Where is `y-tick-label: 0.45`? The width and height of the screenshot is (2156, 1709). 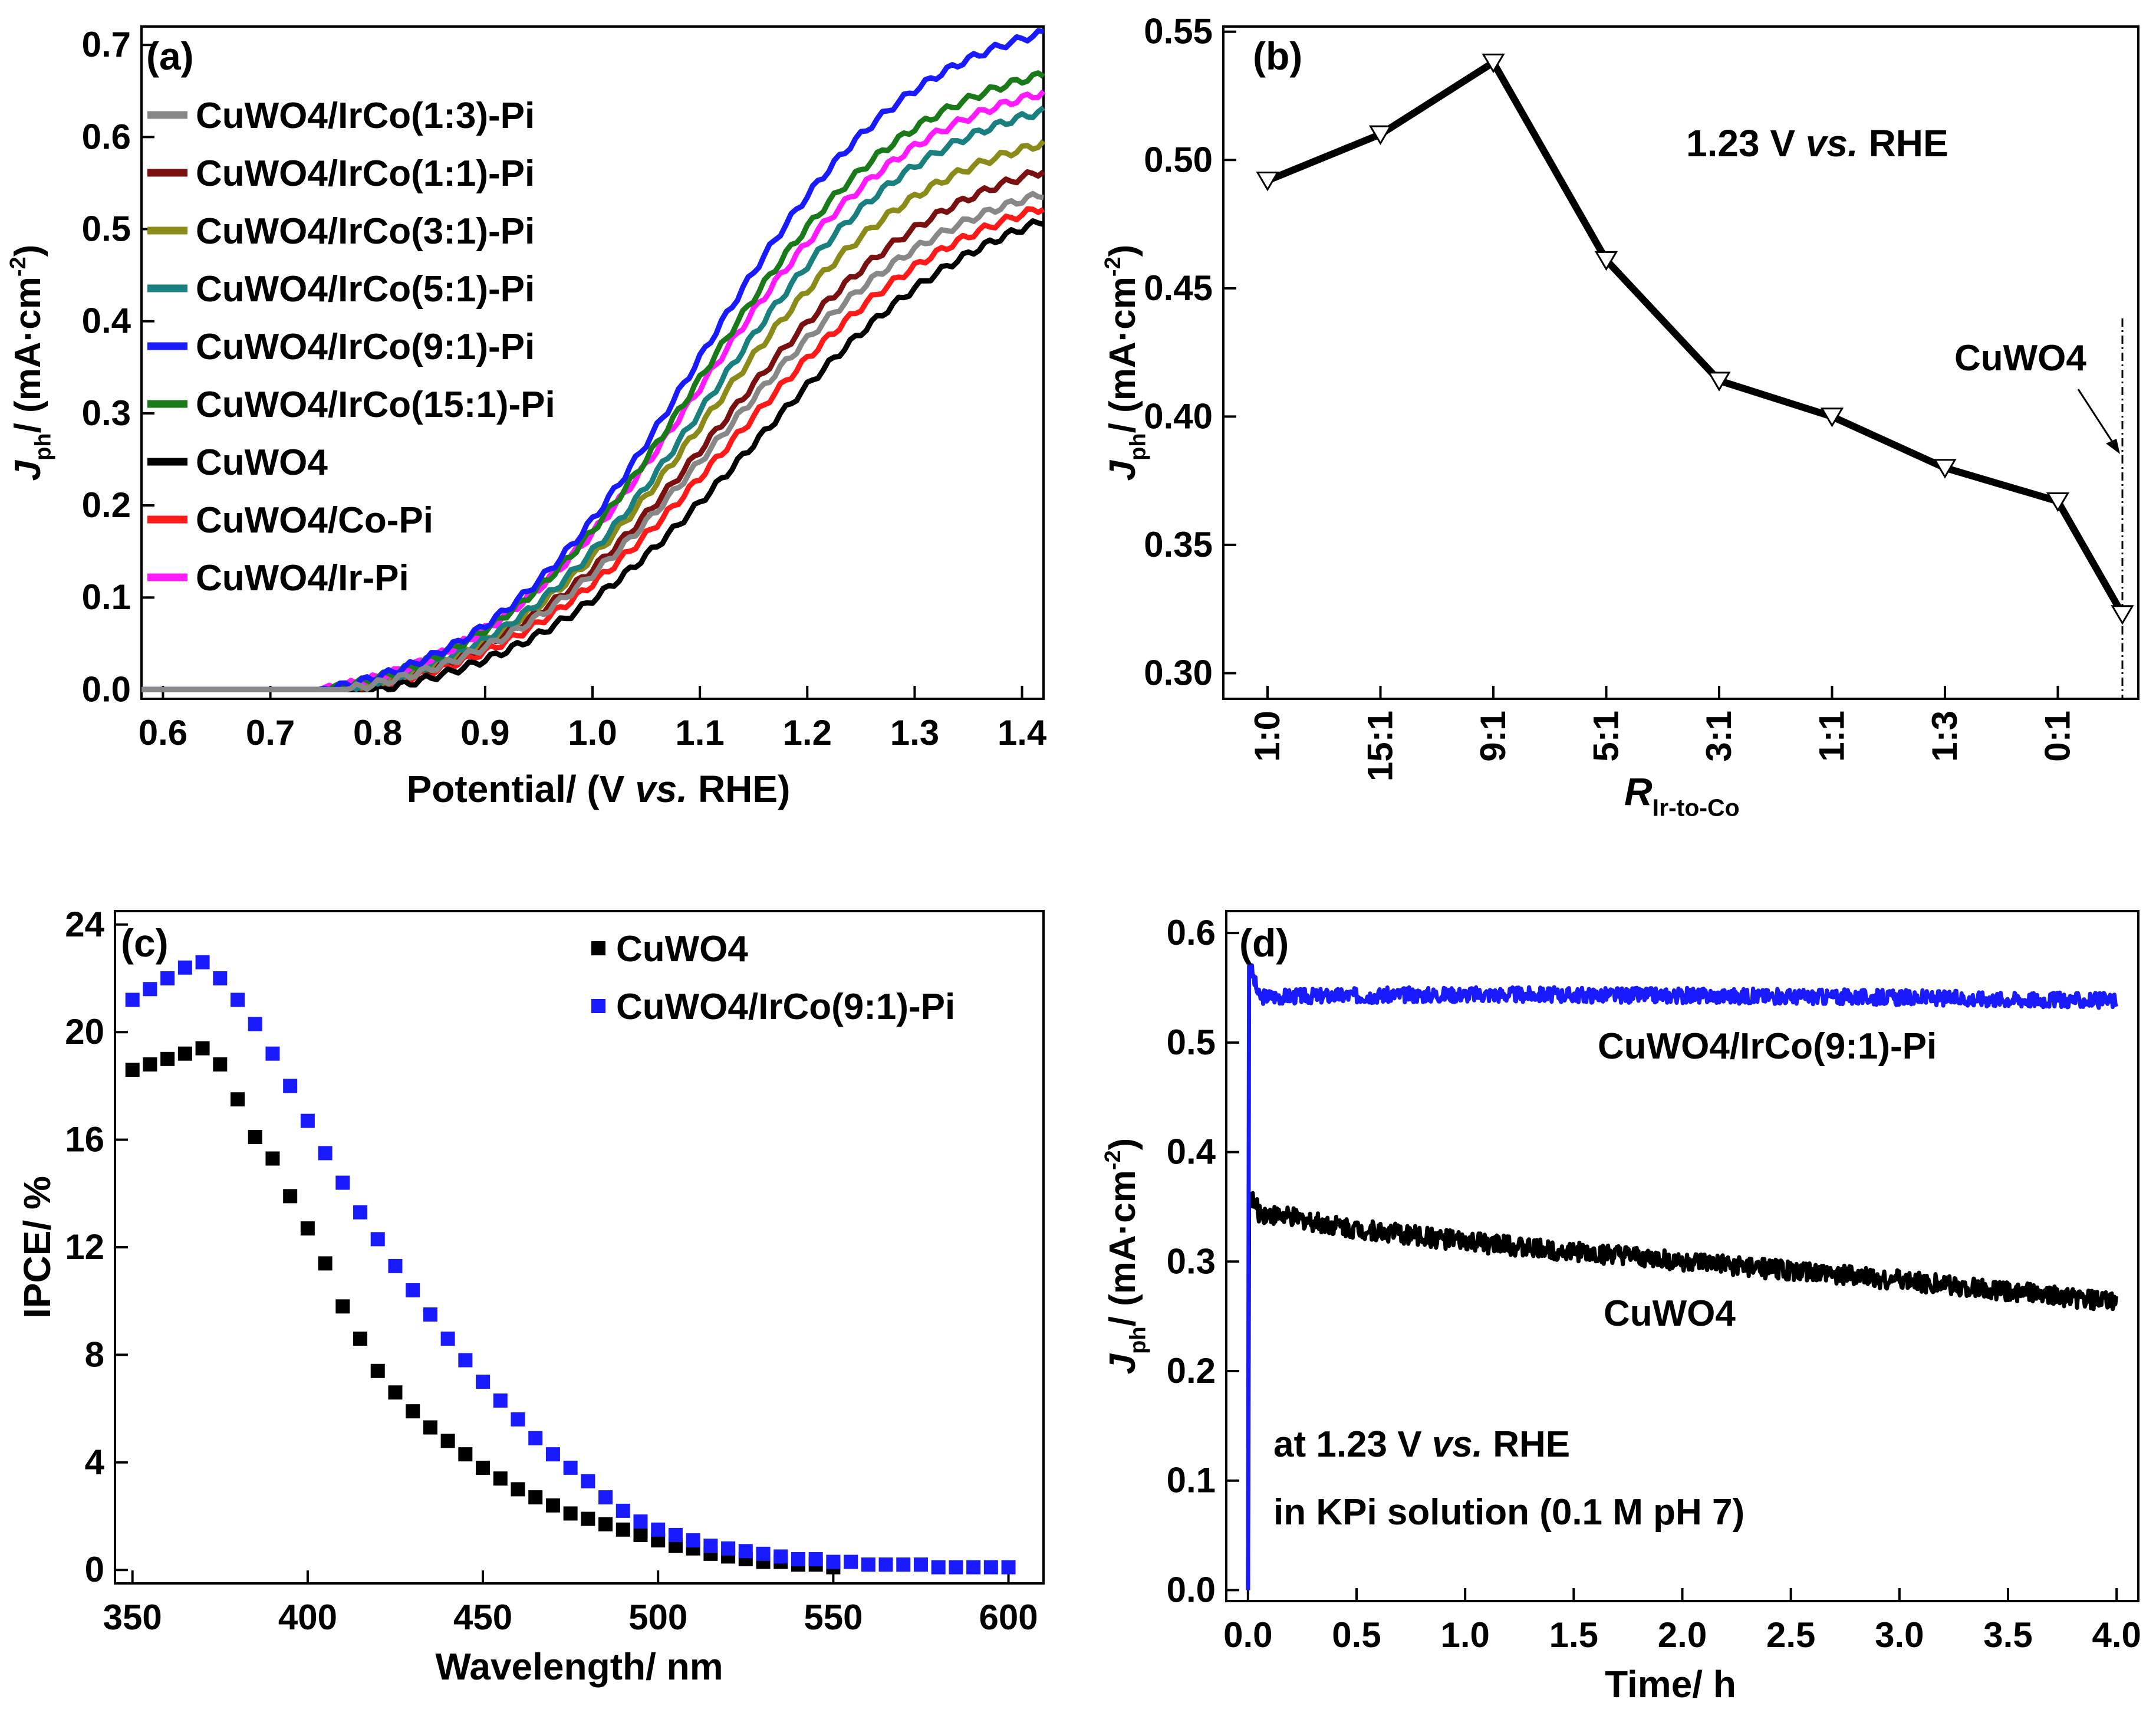 y-tick-label: 0.45 is located at coordinates (1178, 288).